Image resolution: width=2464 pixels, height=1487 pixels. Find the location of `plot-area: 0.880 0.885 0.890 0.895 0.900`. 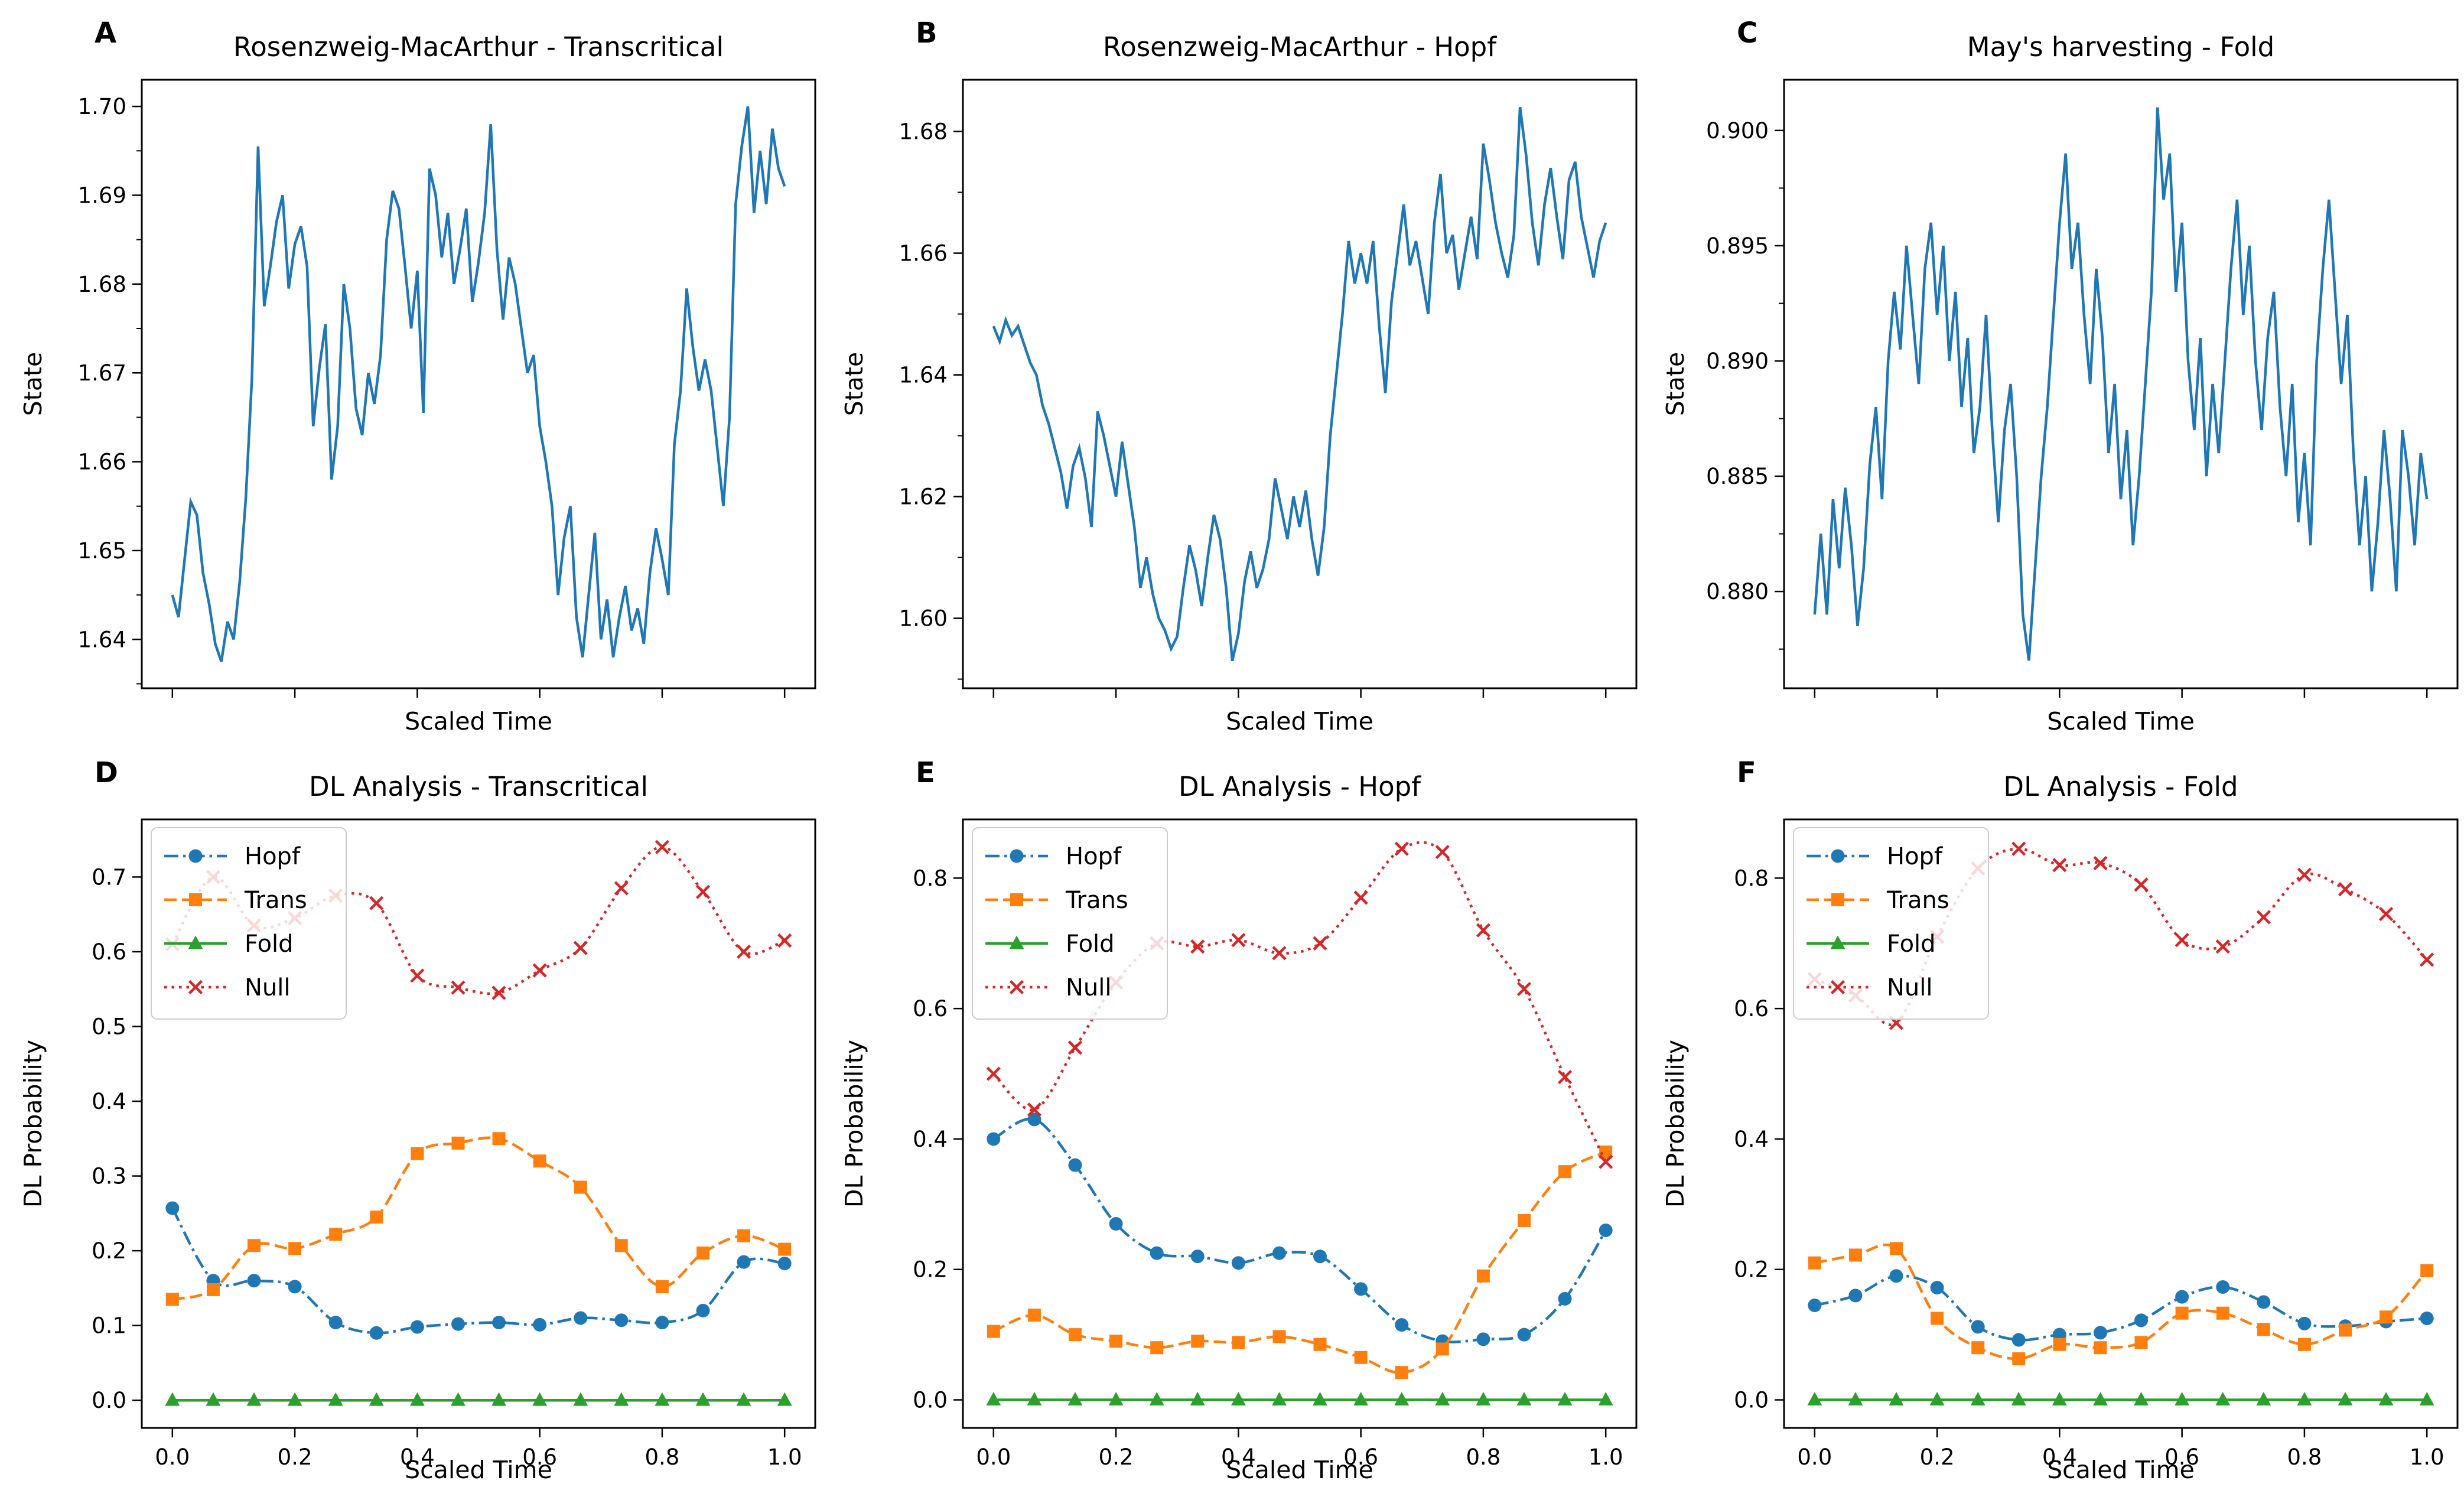

plot-area: 0.880 0.885 0.890 0.895 0.900 is located at coordinates (2082, 388).